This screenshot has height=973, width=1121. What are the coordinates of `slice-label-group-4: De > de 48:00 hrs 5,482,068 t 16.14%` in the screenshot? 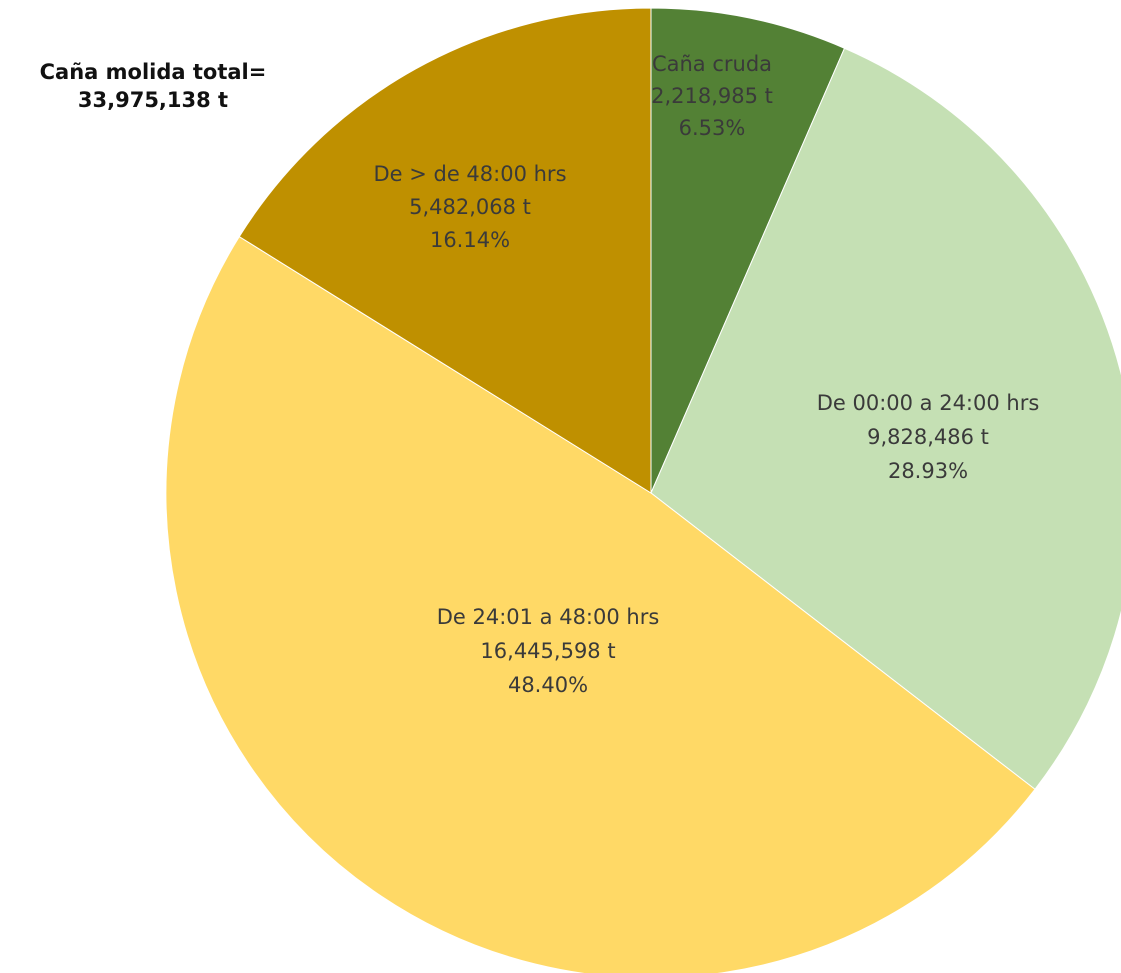 It's located at (469, 207).